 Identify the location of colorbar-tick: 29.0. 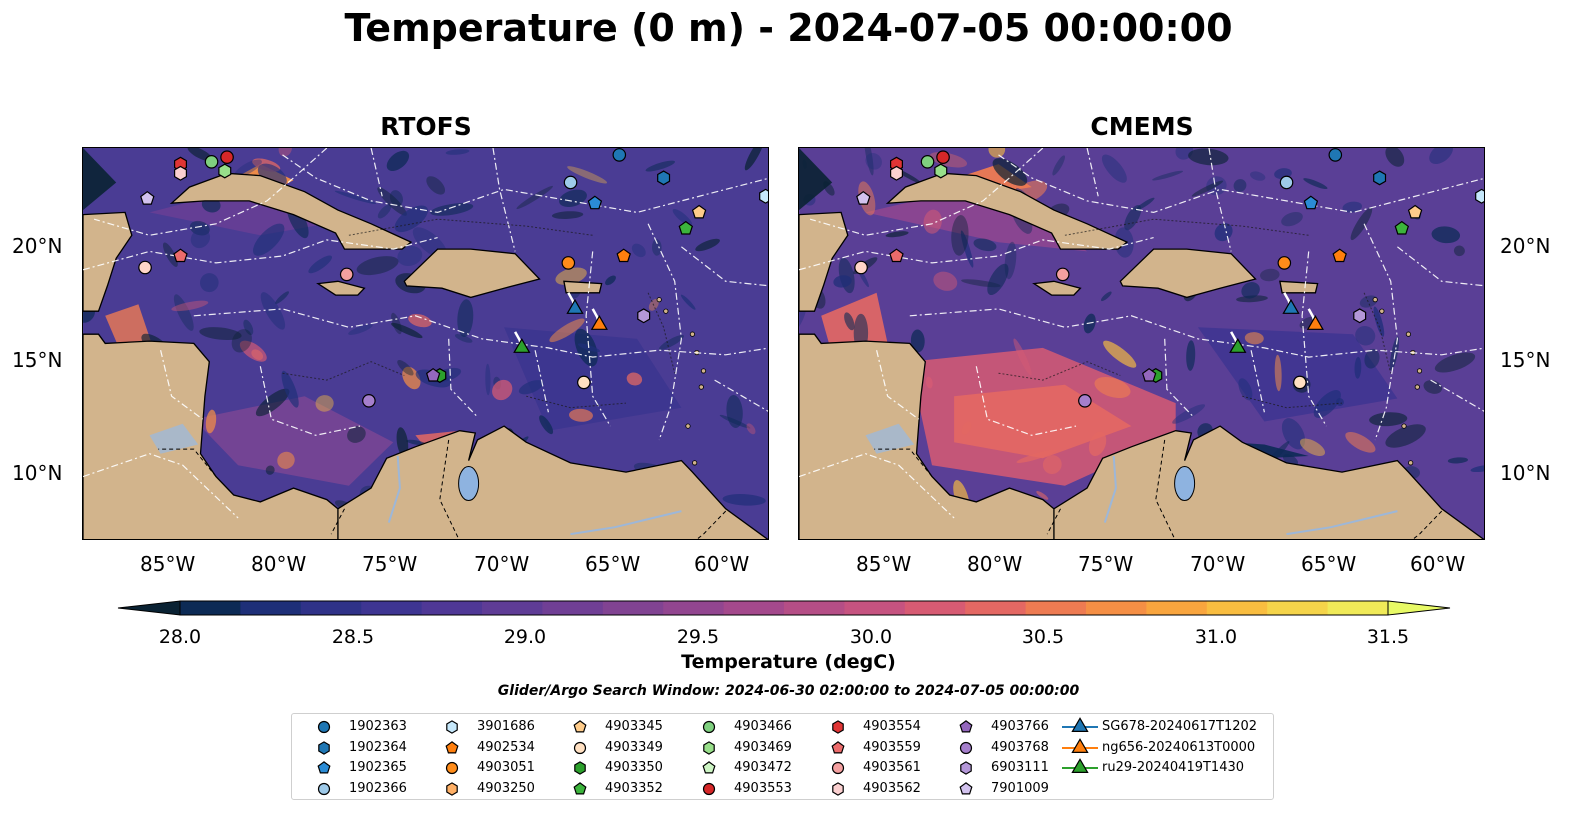
(525, 637).